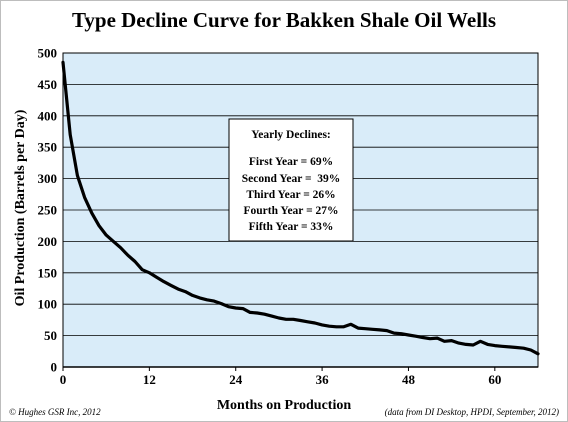  What do you see at coordinates (290, 211) in the screenshot?
I see `annotation-line-4: Fourth Year = 27%` at bounding box center [290, 211].